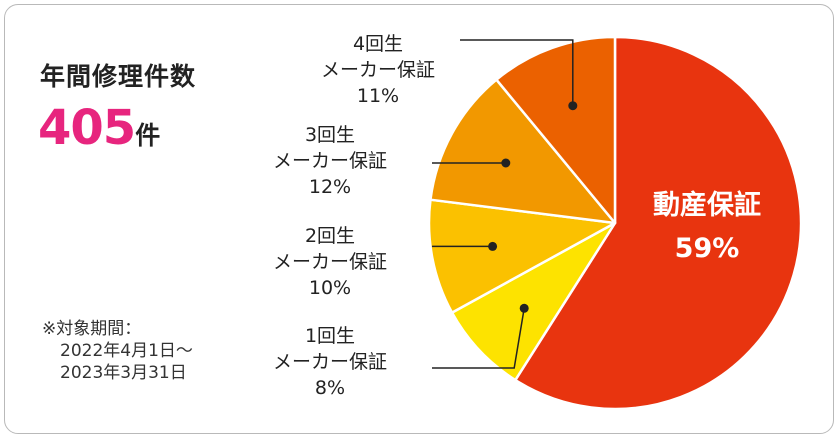  Describe the element at coordinates (123, 373) in the screenshot. I see `period-end: 2023年3月31日` at that location.